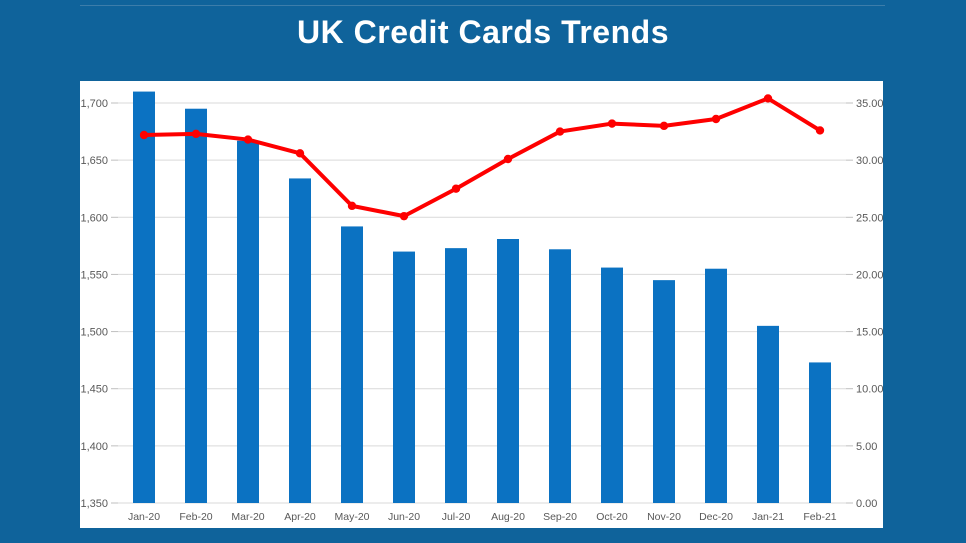 The width and height of the screenshot is (966, 543). I want to click on left-axis-label: 1,700, so click(94, 104).